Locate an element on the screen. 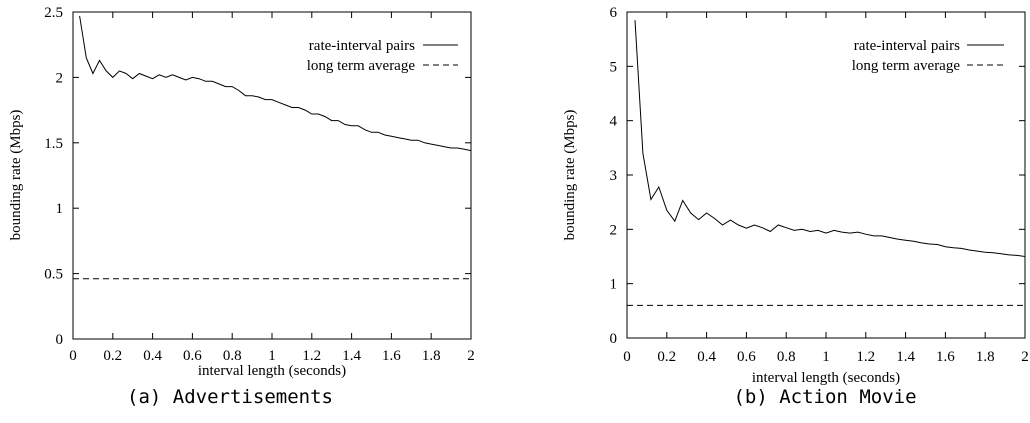 The image size is (1030, 423). series-line-rate-interval-pairs is located at coordinates (275, 83).